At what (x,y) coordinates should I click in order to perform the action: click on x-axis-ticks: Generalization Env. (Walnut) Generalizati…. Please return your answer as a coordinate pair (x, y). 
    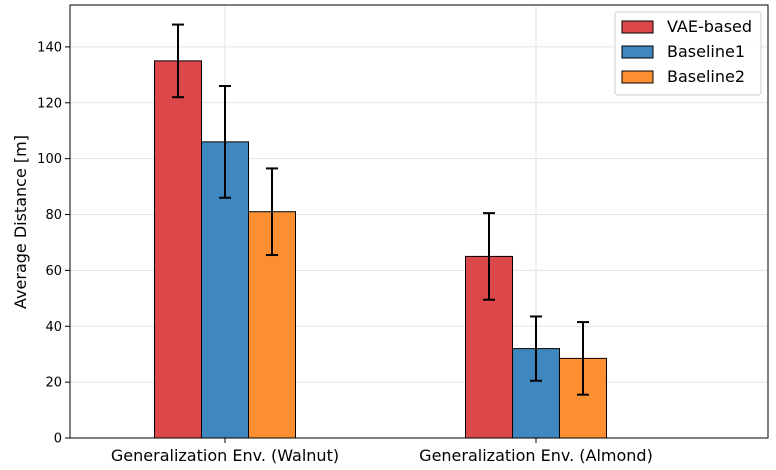
    Looking at the image, I should click on (382, 451).